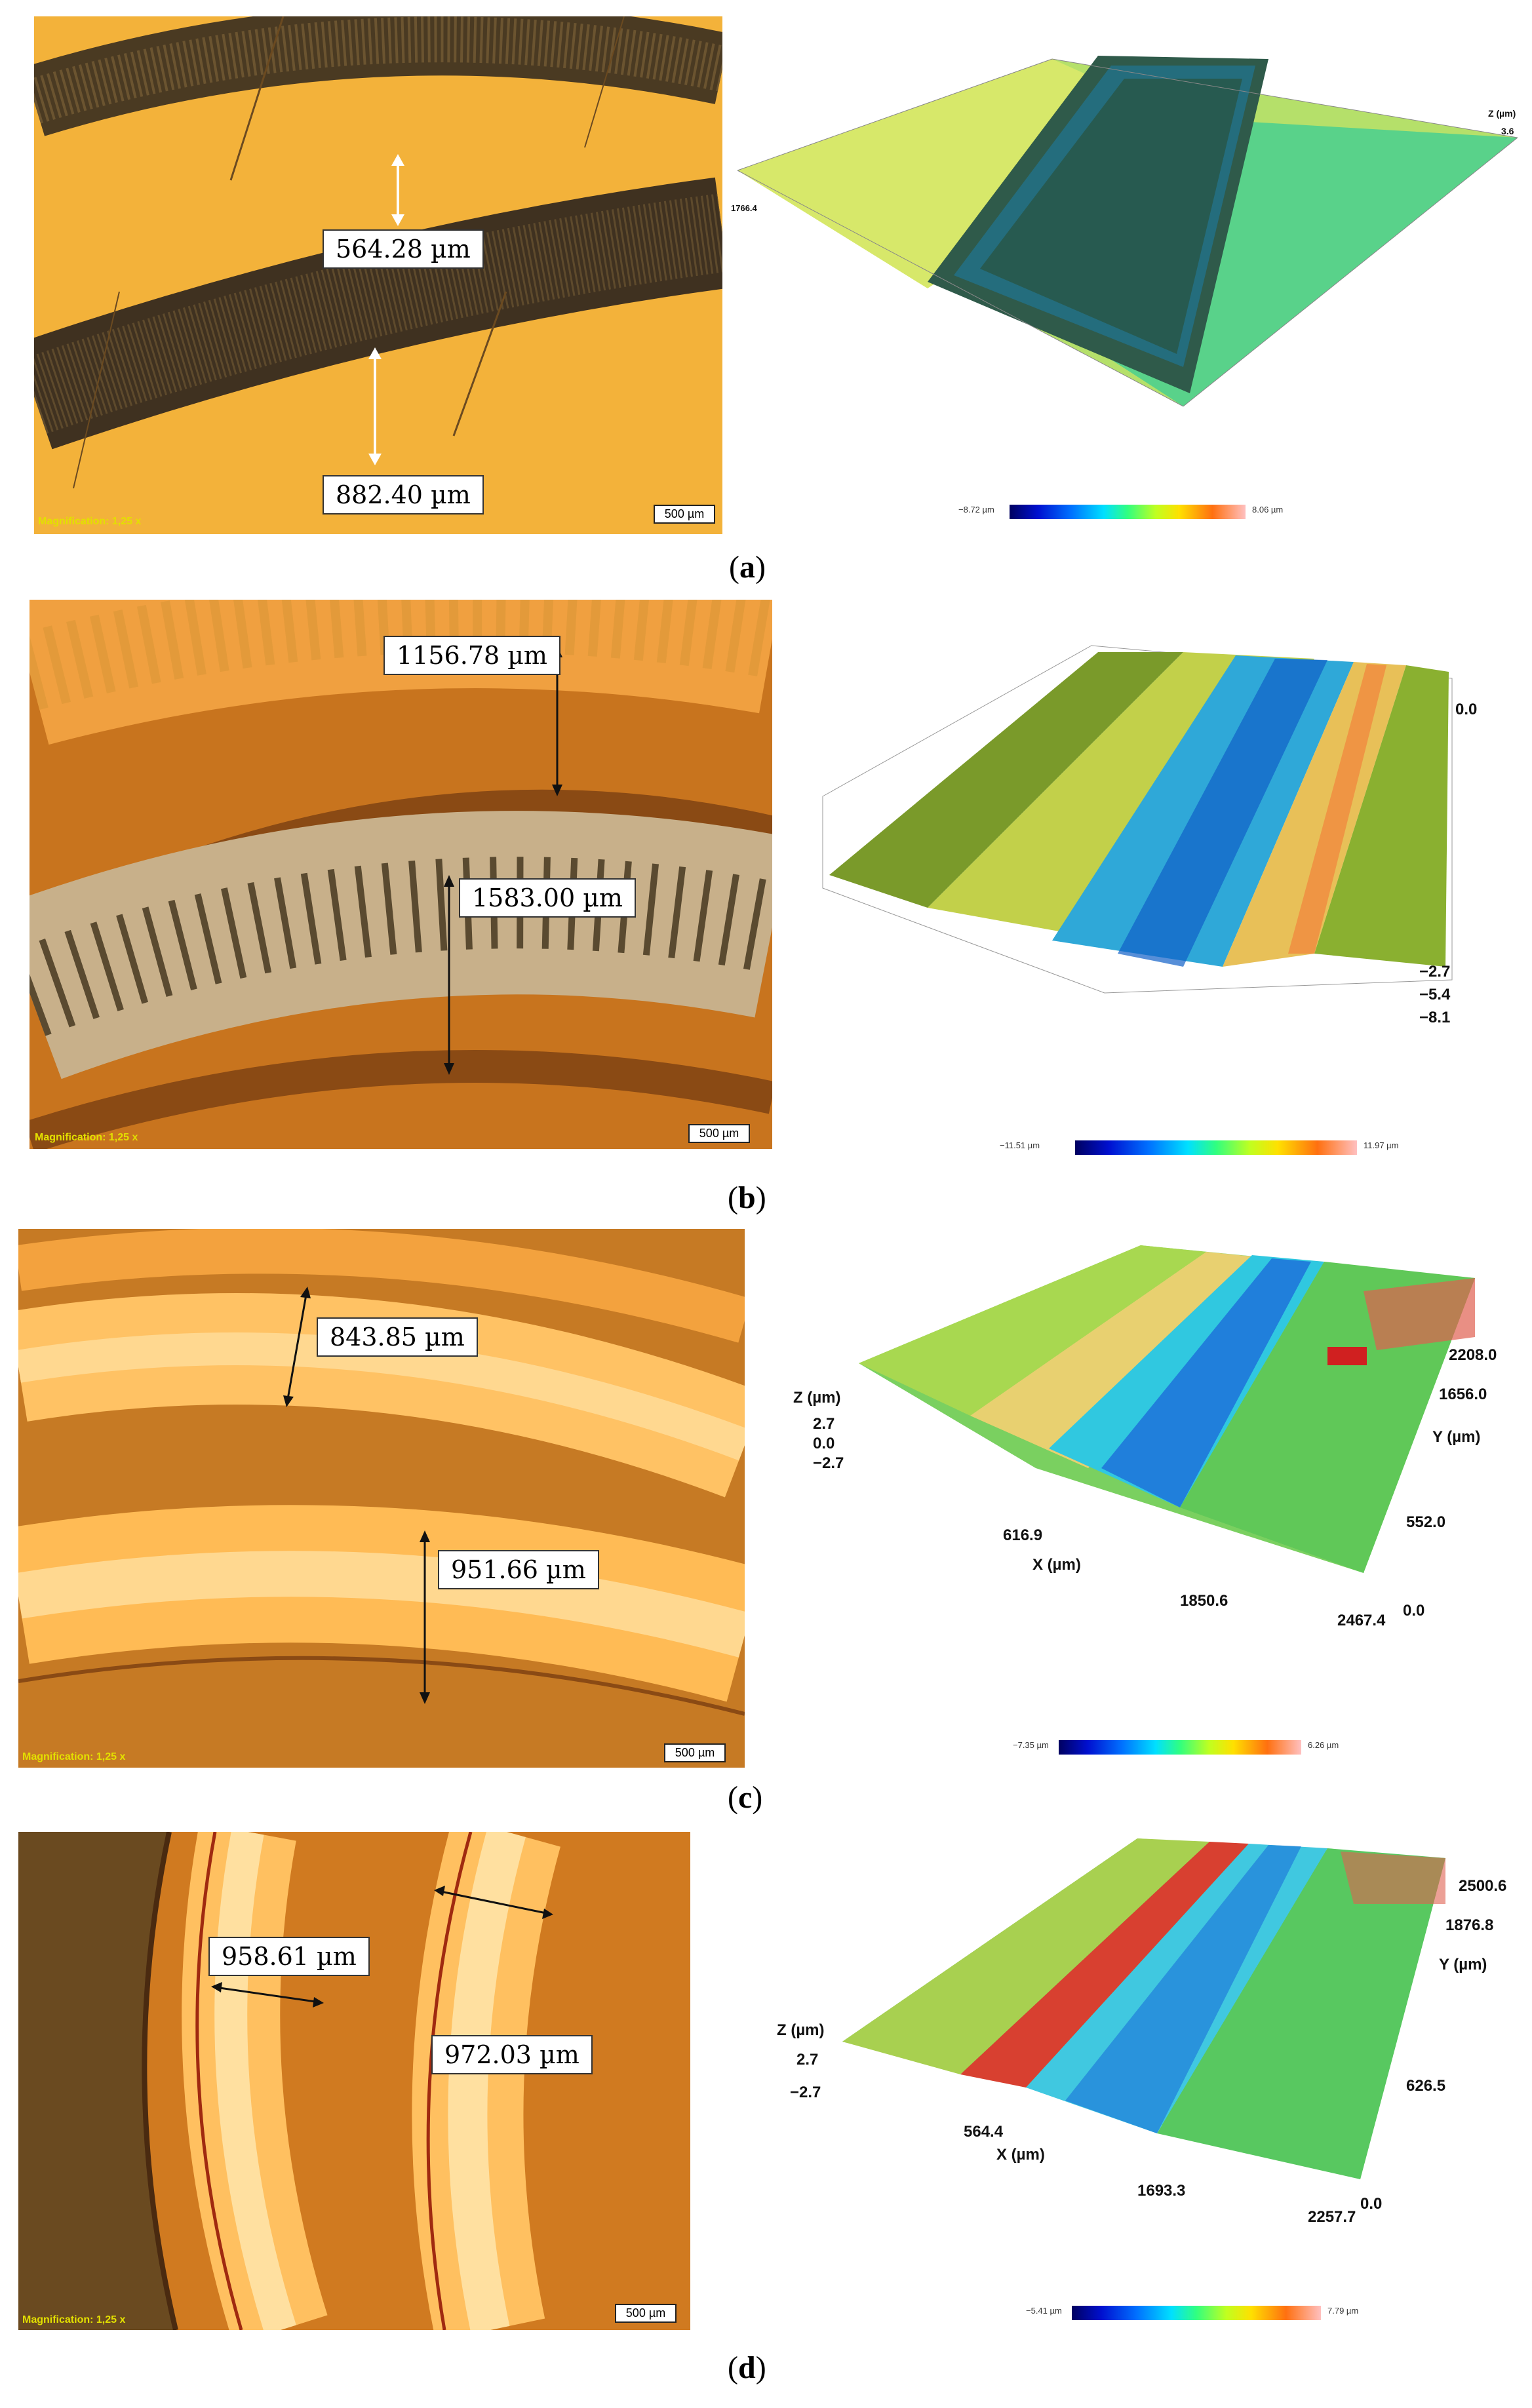 This screenshot has width=1532, height=2408. I want to click on measurement-a-1: 564.28 µm, so click(403, 249).